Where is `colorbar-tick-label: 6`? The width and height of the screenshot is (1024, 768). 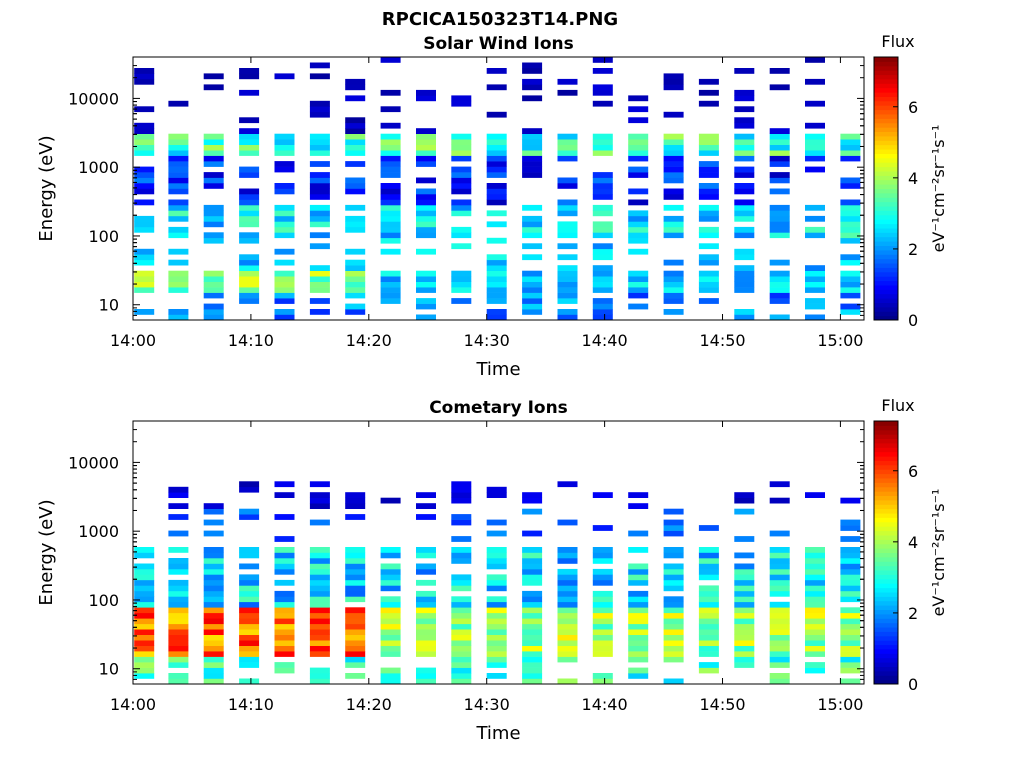
colorbar-tick-label: 6 is located at coordinates (913, 471).